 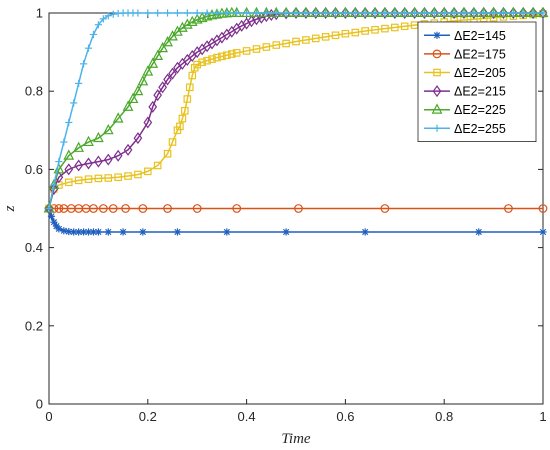 I want to click on x-tick-label: 0, so click(x=48, y=416).